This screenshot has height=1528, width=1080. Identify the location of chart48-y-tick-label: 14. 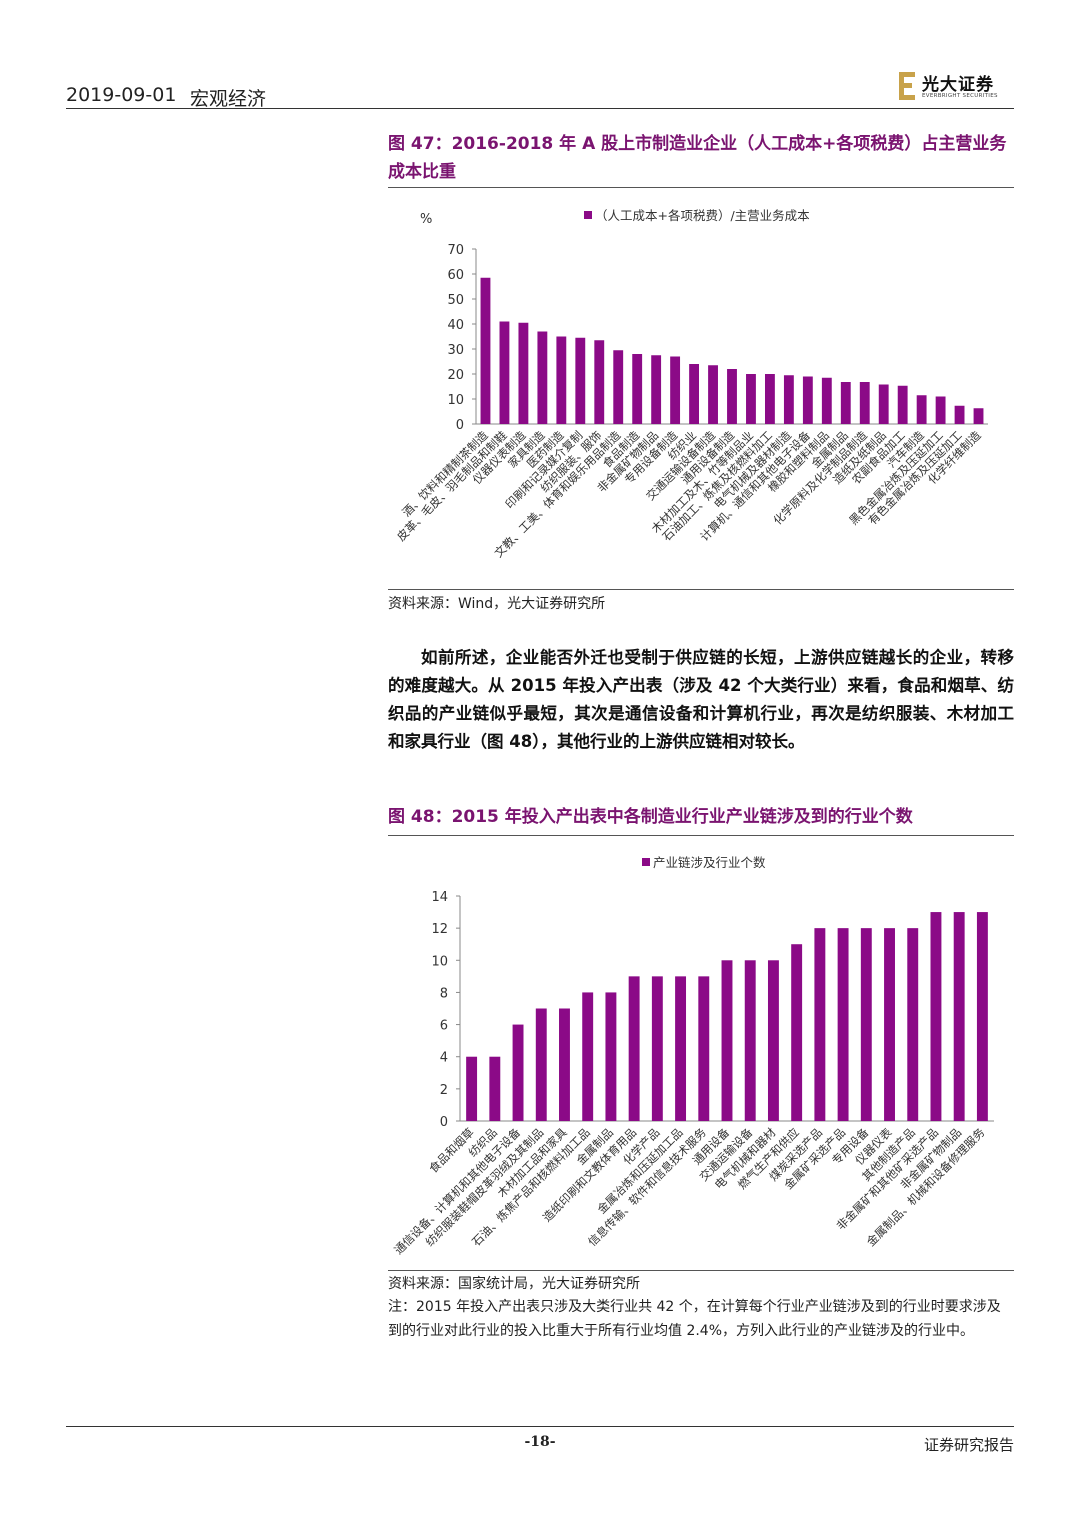
(439, 897).